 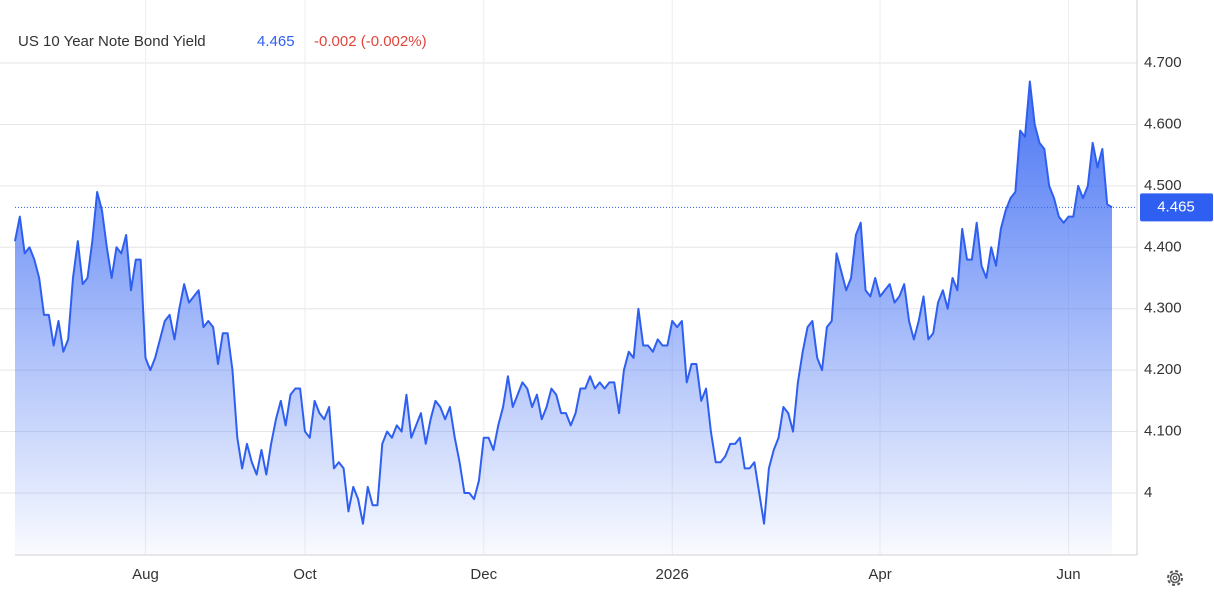 I want to click on y-tick-label: 4, so click(x=1148, y=492).